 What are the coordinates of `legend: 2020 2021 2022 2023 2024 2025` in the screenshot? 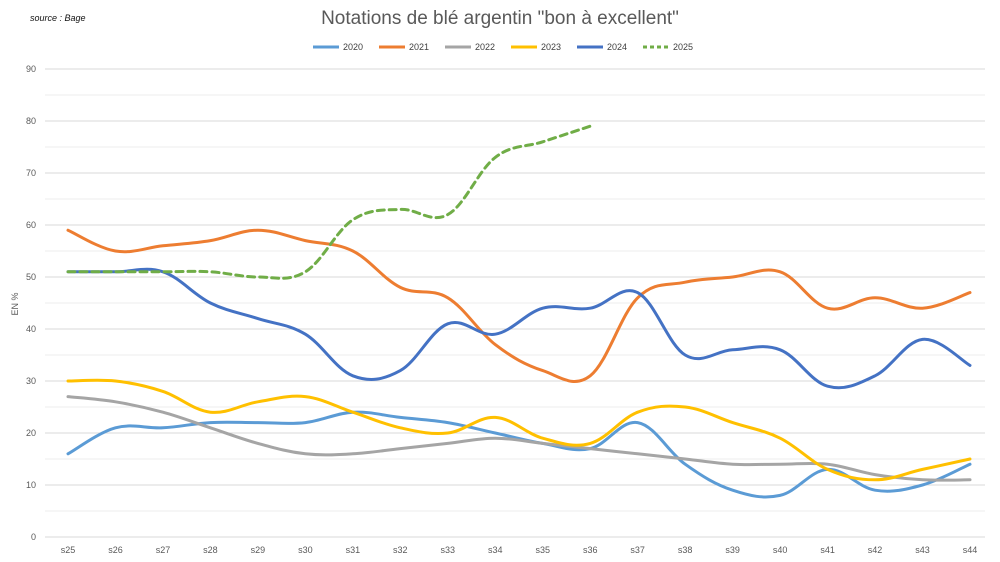 It's located at (503, 47).